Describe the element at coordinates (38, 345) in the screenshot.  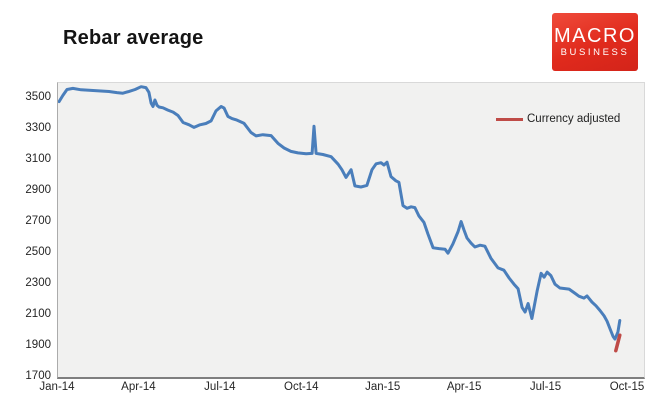
I see `y-tick-label: 1900` at that location.